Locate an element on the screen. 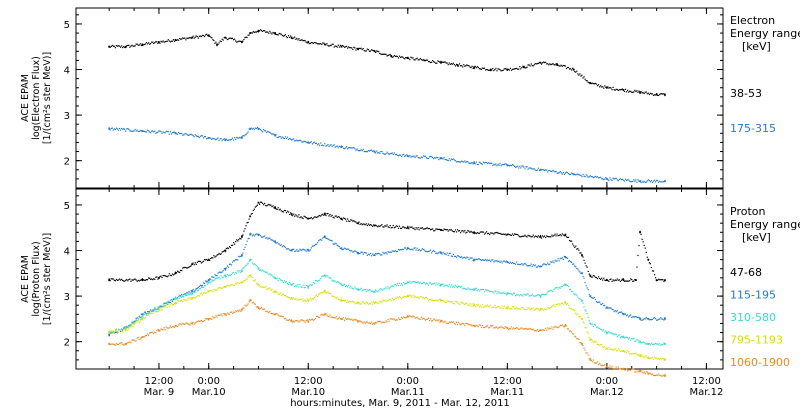 This screenshot has width=800, height=414. x-tick-date: Mar.12 is located at coordinates (607, 392).